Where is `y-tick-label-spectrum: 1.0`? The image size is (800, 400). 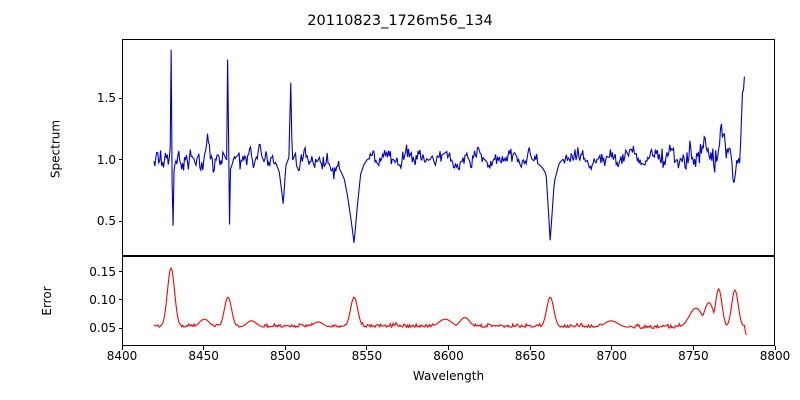 y-tick-label-spectrum: 1.0 is located at coordinates (106, 159).